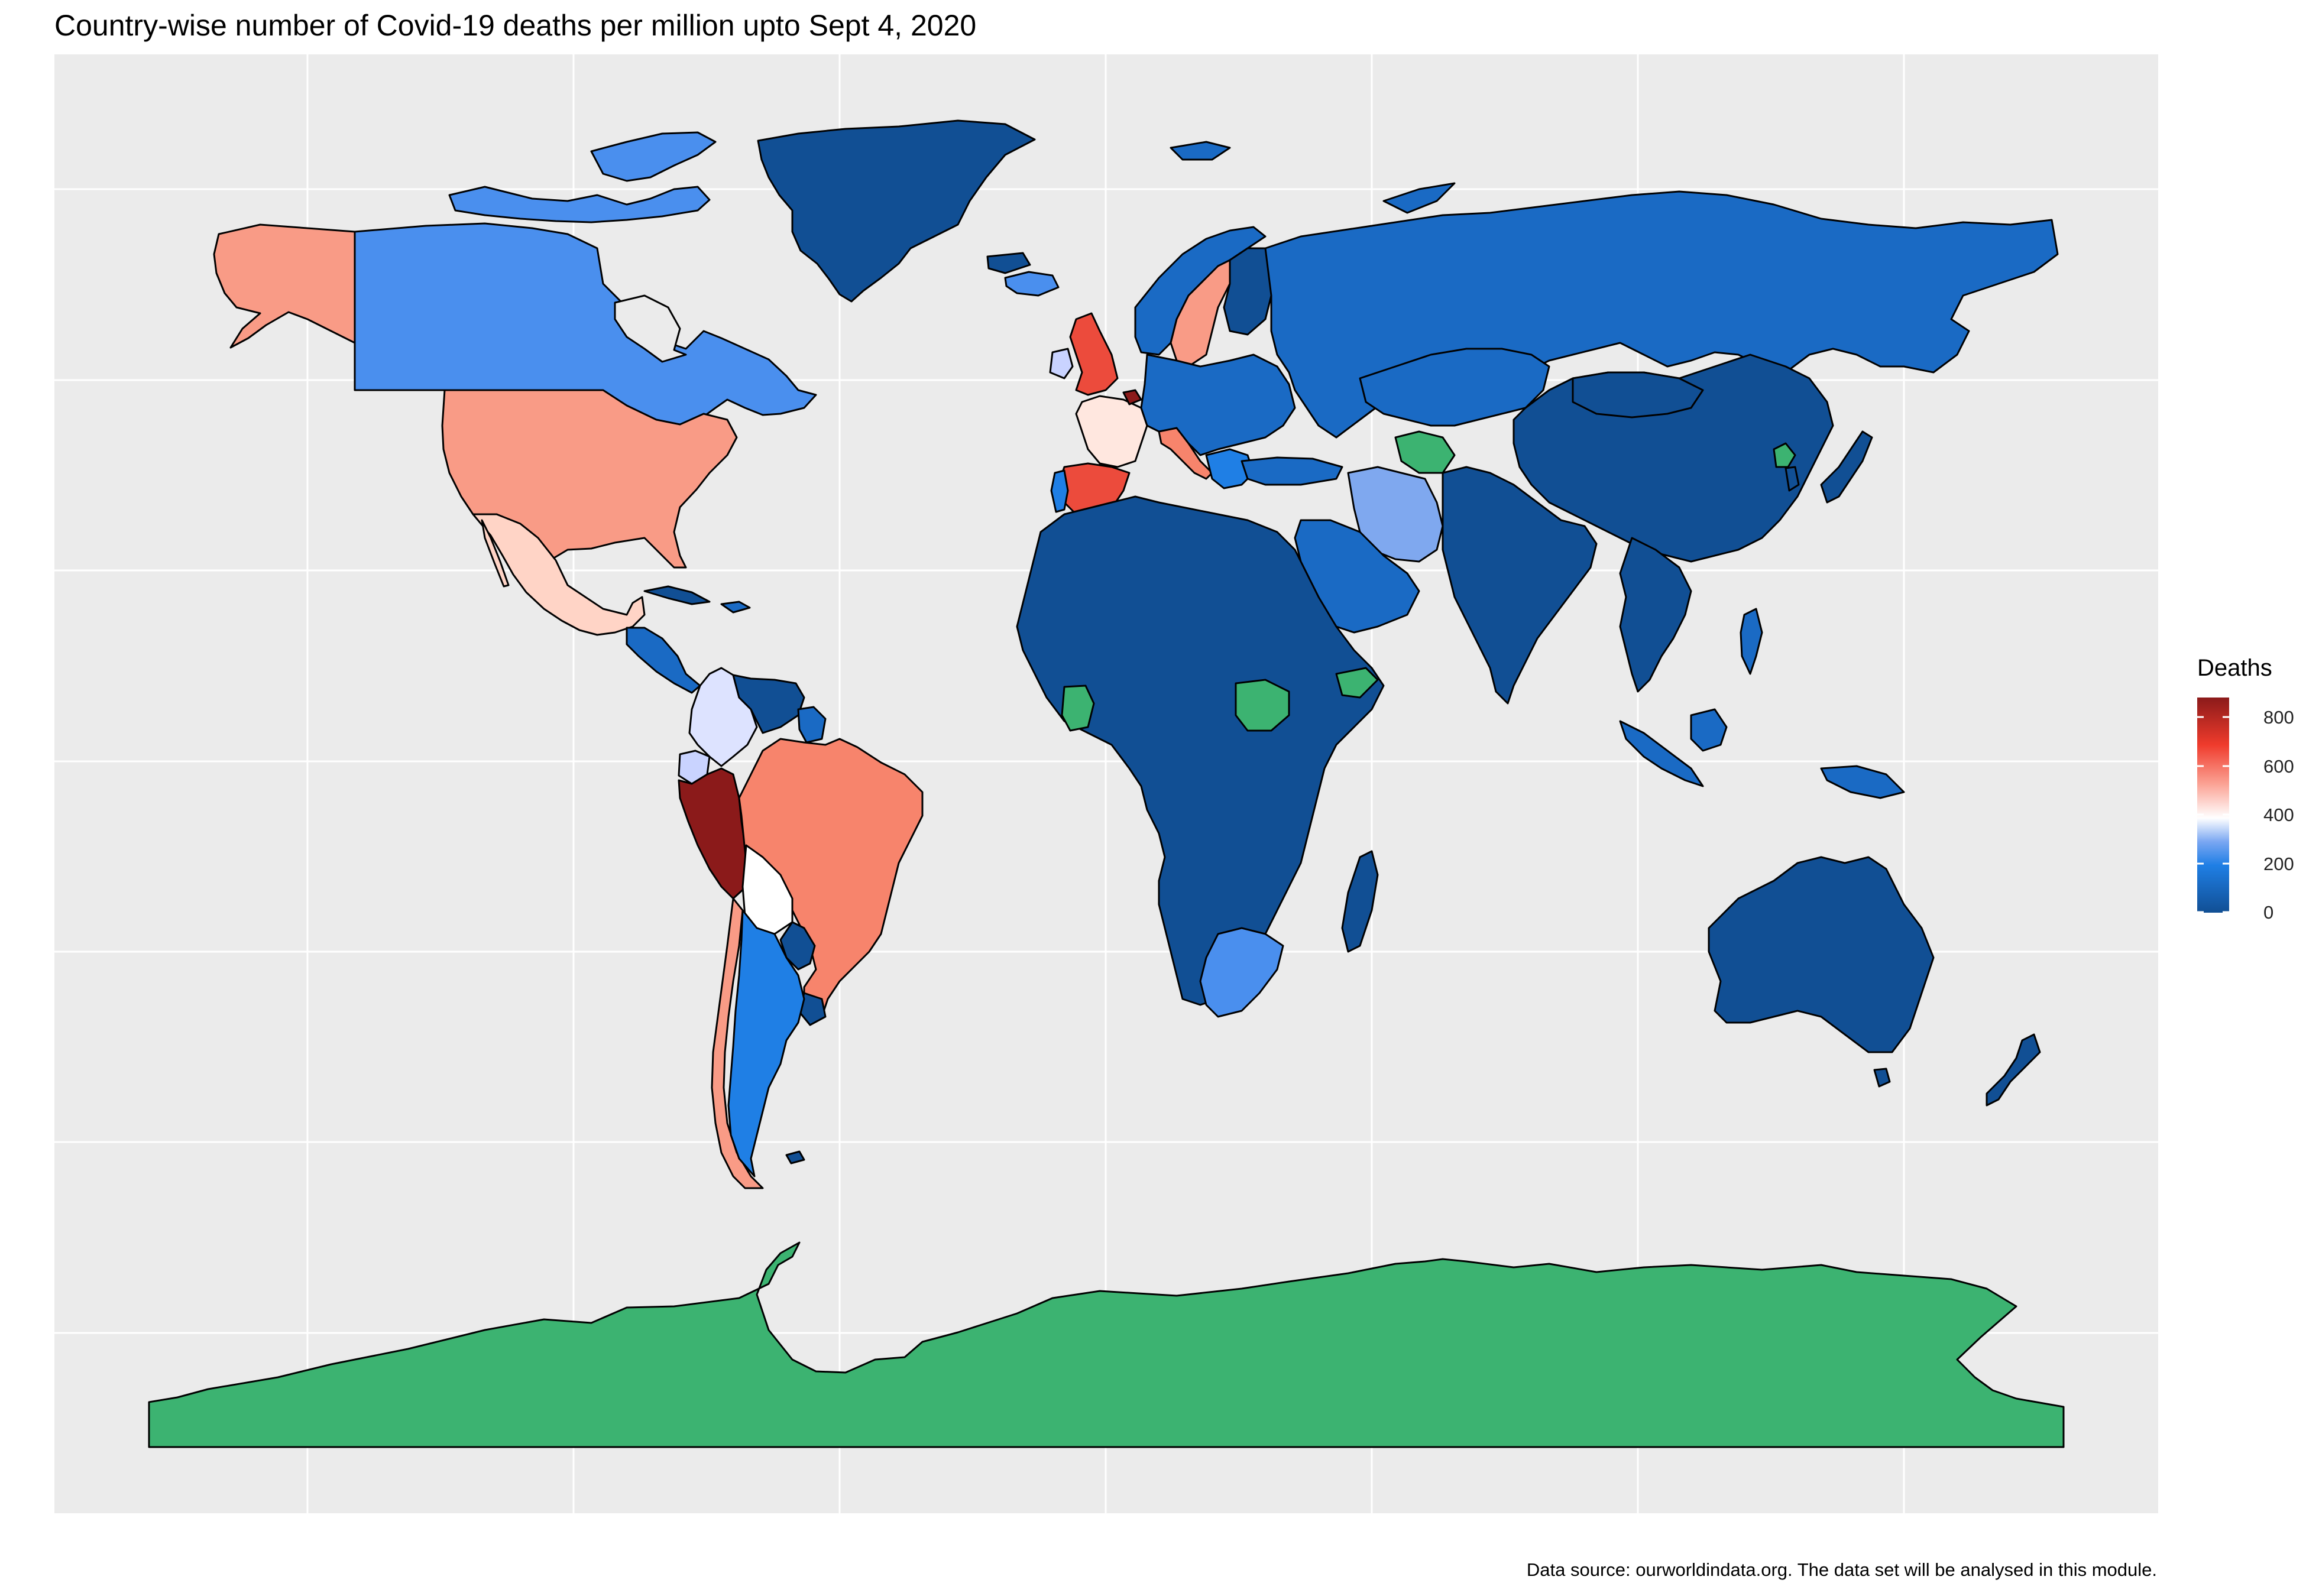  Describe the element at coordinates (1247, 291) in the screenshot. I see `region-finland` at that location.